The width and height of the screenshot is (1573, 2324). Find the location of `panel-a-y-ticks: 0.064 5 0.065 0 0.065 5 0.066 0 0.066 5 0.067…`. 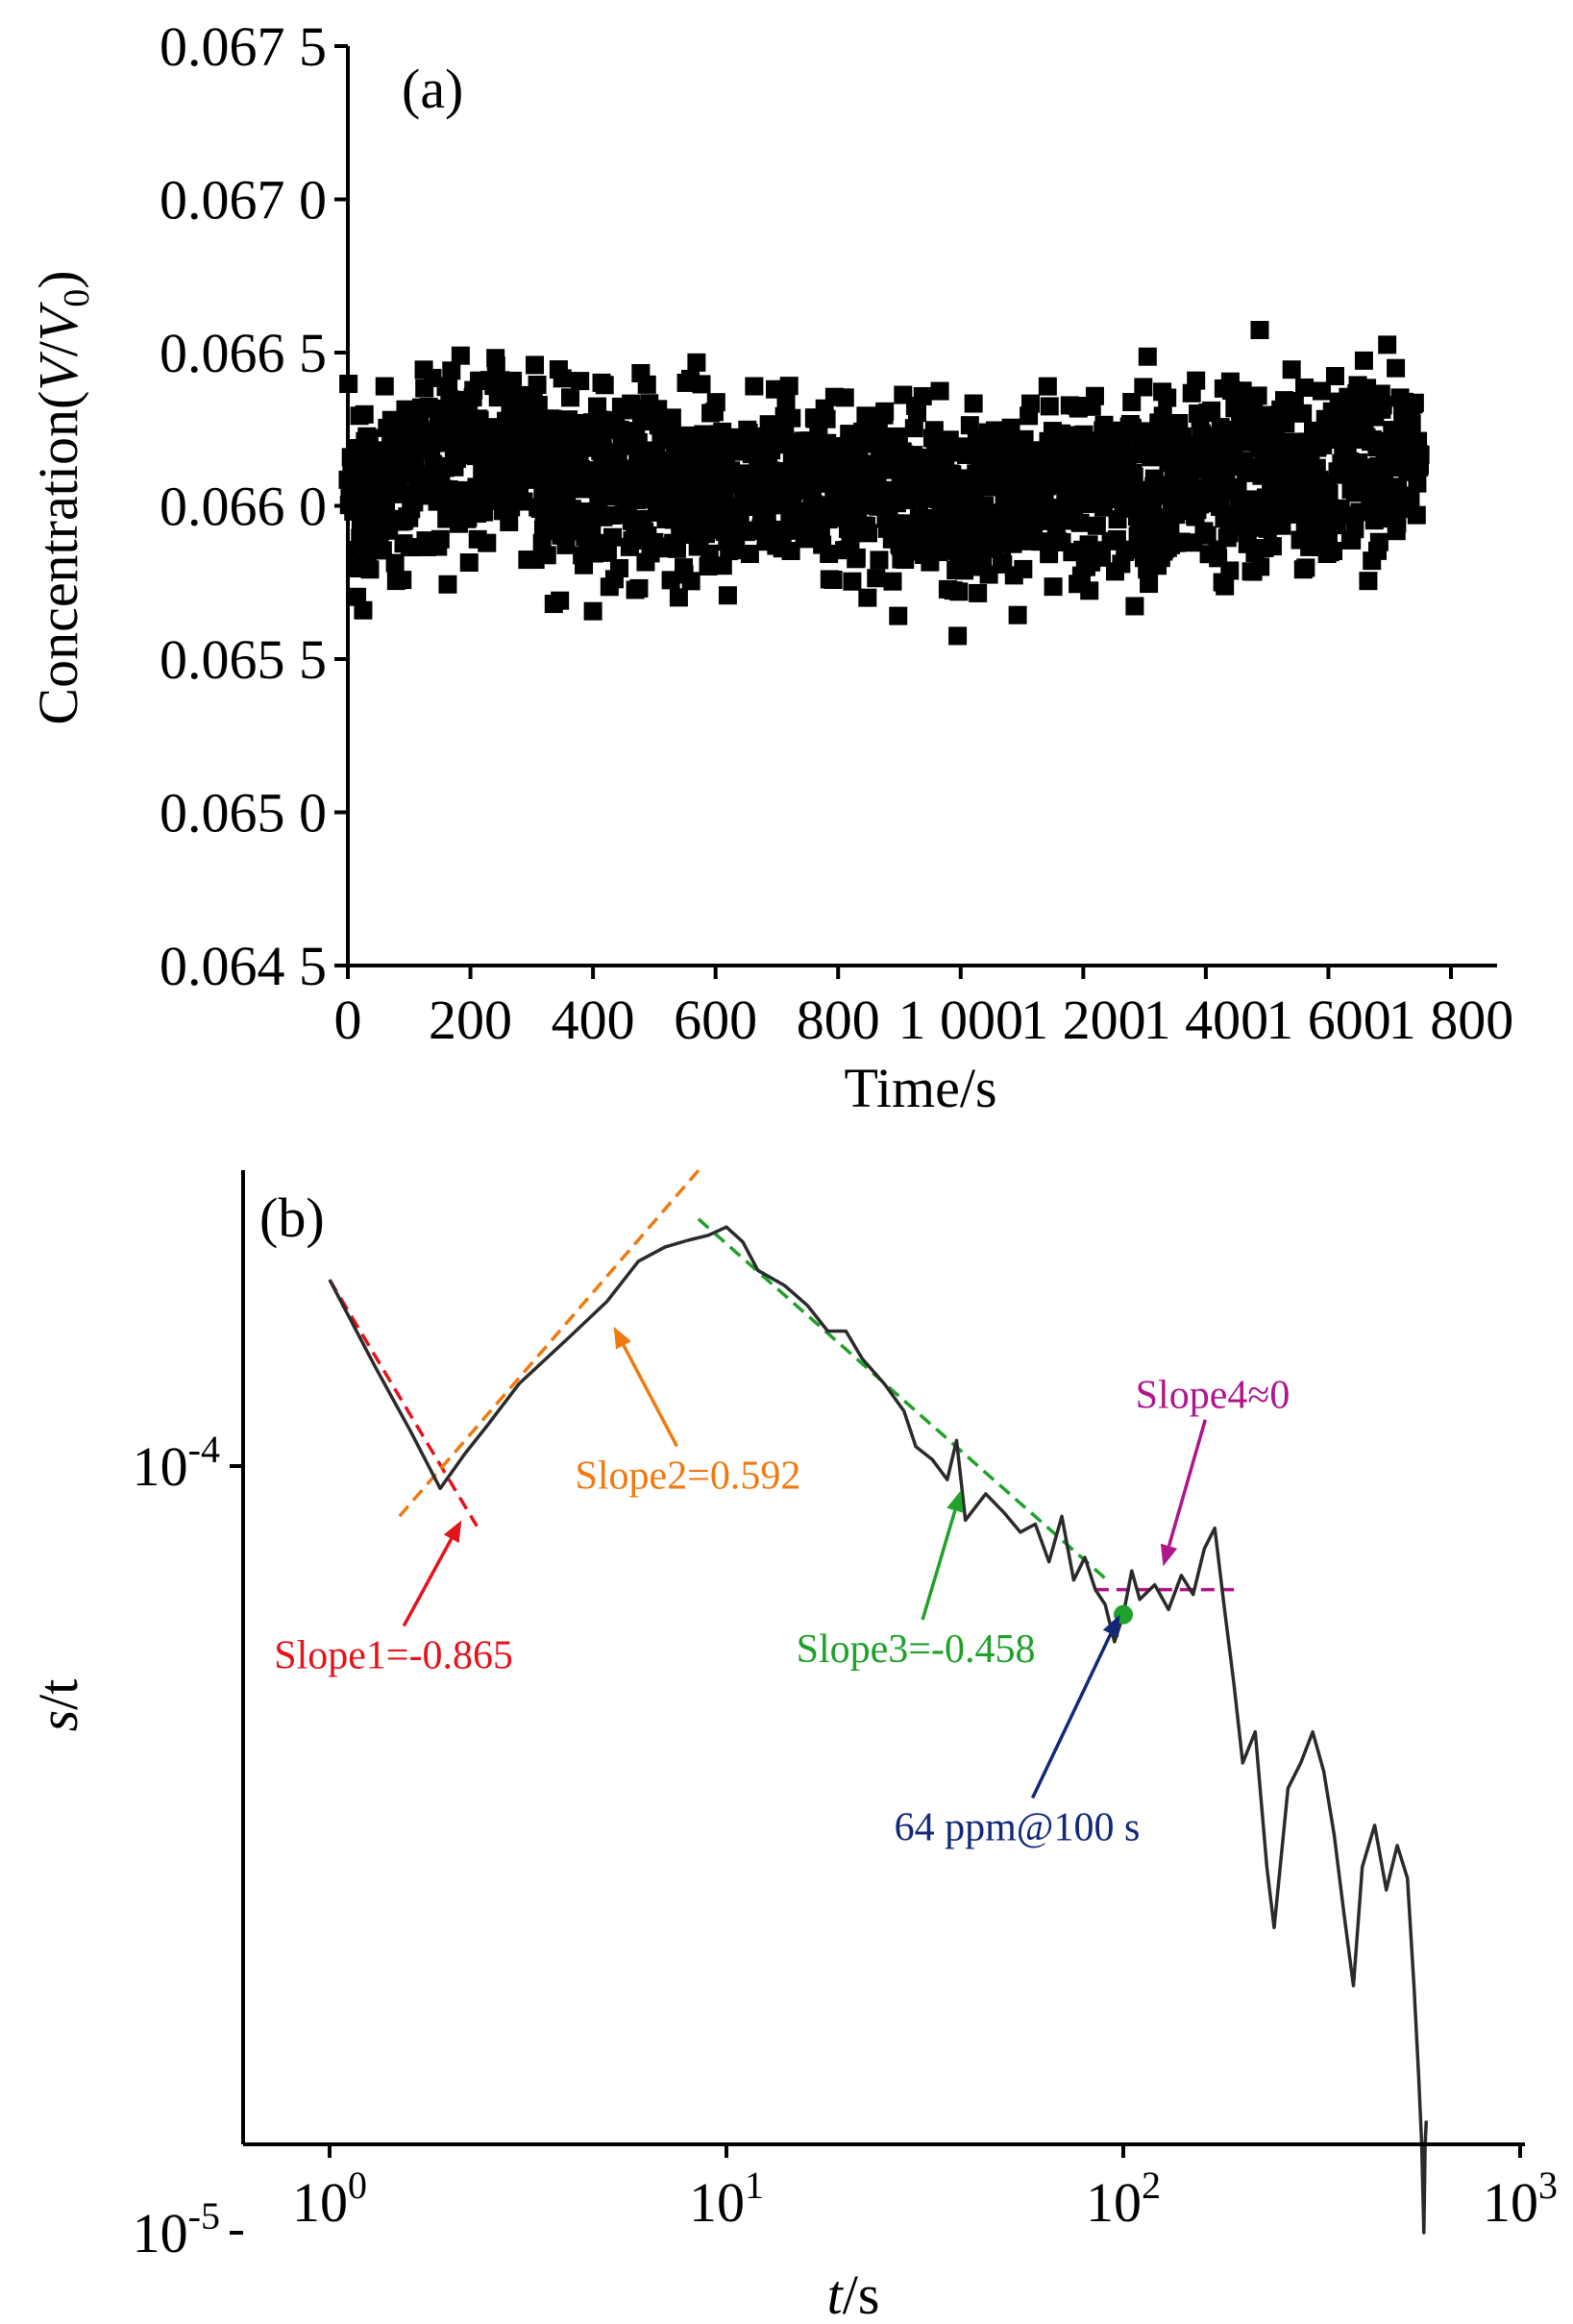

panel-a-y-ticks: 0.064 5 0.065 0 0.065 5 0.066 0 0.066 5 0.067… is located at coordinates (254, 506).